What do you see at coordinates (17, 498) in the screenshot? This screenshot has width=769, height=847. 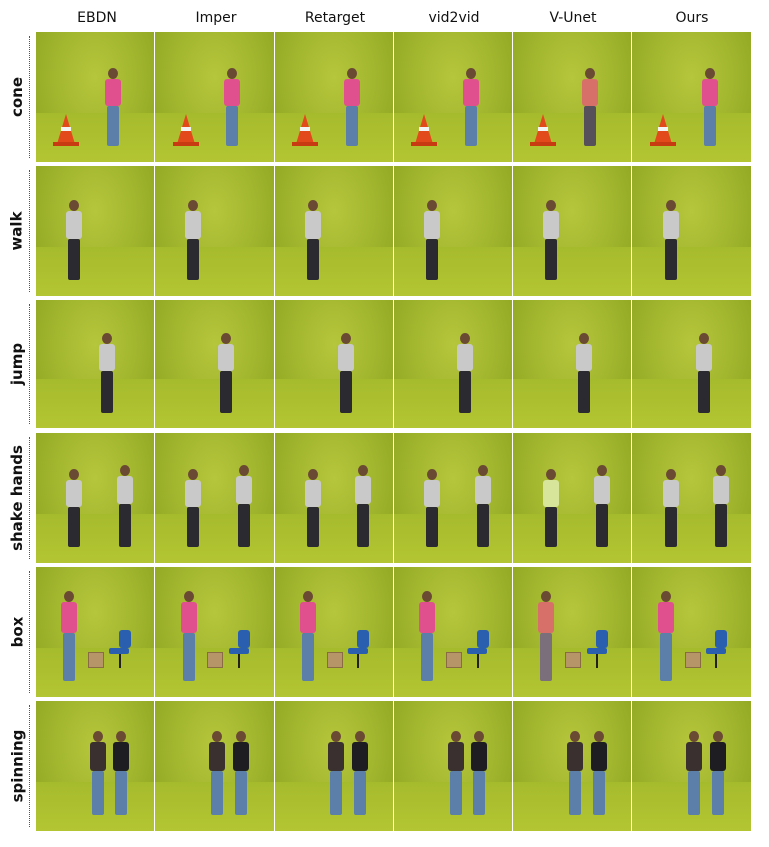 I see `row-label-wrap: shake hands` at bounding box center [17, 498].